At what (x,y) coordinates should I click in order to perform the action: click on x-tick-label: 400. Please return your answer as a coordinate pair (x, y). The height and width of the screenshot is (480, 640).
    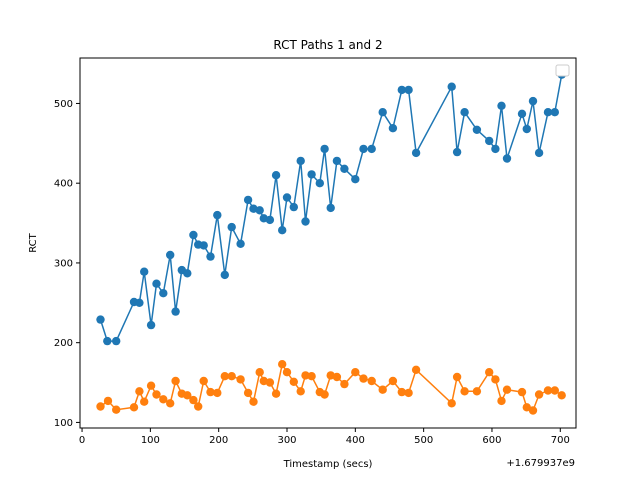
    Looking at the image, I should click on (355, 440).